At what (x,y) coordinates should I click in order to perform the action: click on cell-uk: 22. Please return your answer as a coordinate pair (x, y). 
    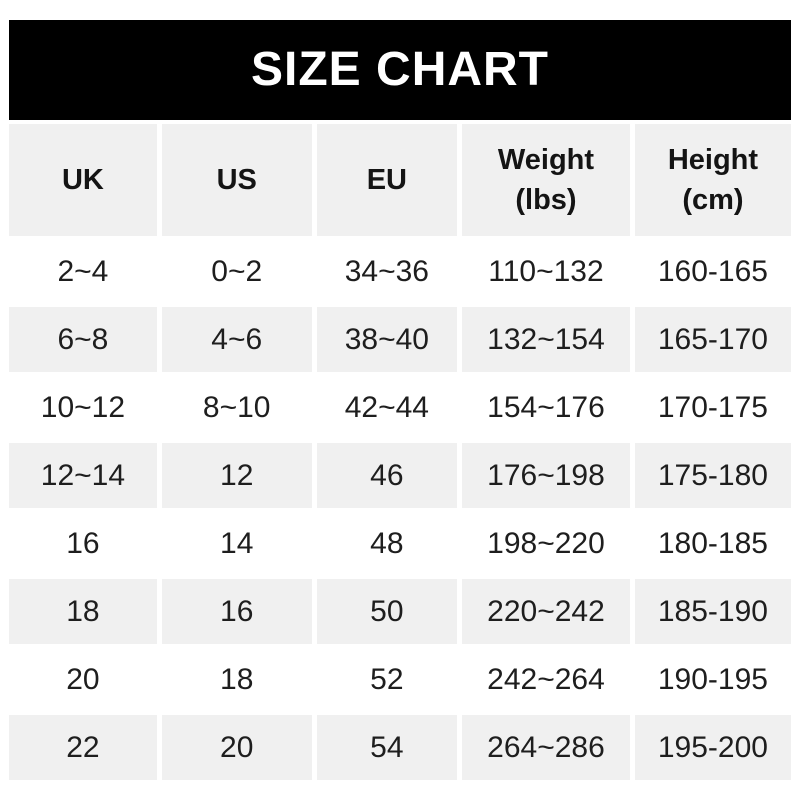
    Looking at the image, I should click on (83, 746).